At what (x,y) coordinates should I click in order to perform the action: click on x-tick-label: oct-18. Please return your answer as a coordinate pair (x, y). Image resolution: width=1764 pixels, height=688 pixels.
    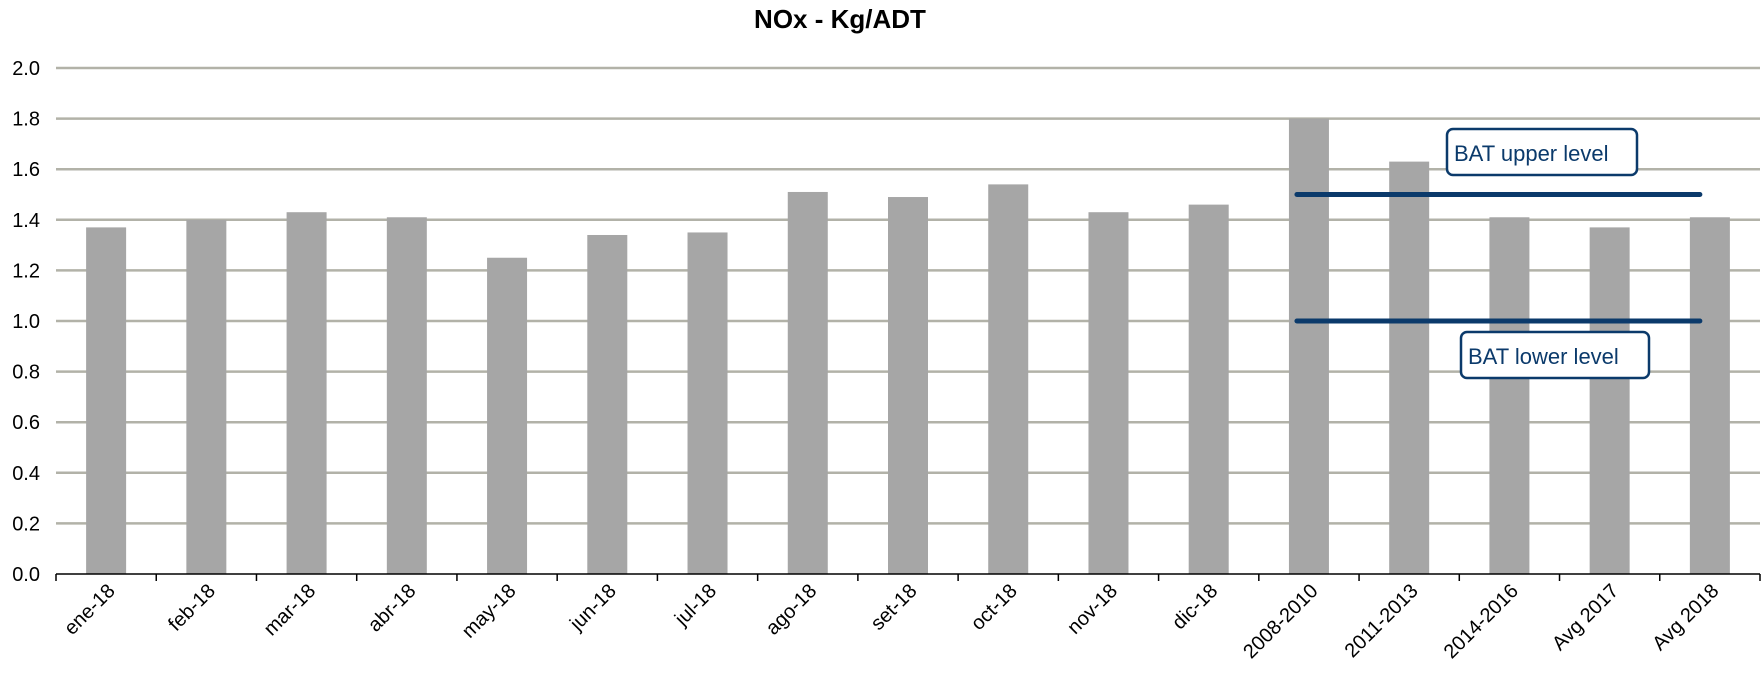
    Looking at the image, I should click on (994, 607).